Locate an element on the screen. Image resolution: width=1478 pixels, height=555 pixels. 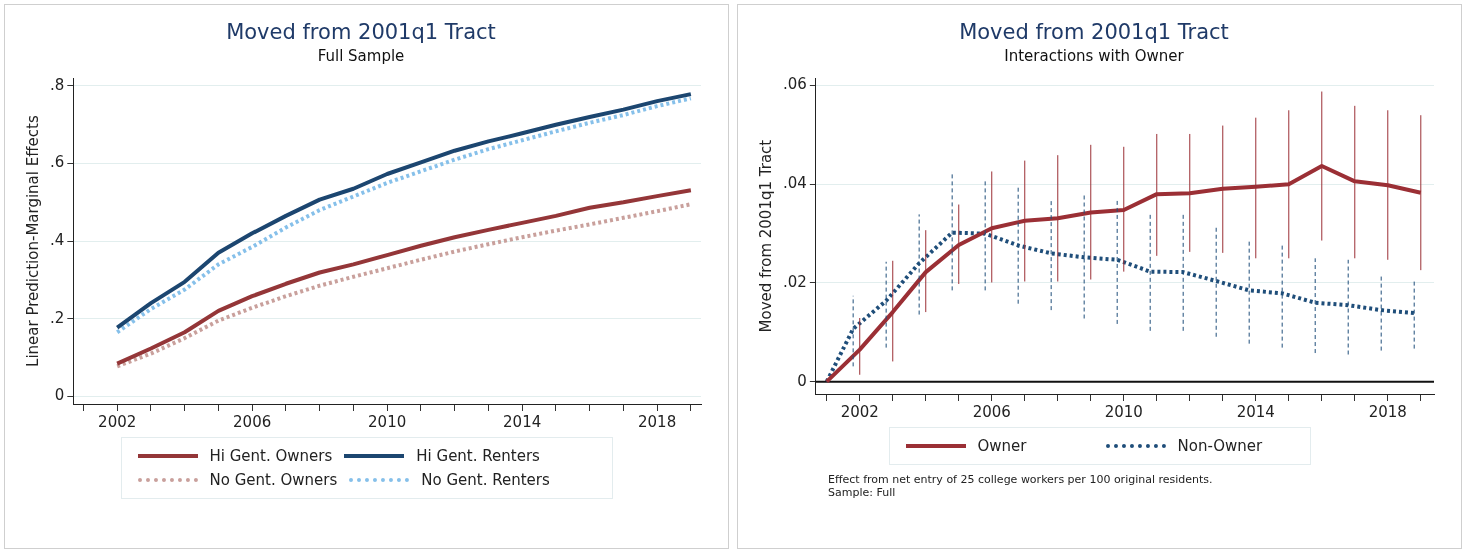
legend-label: Owner is located at coordinates (1002, 446).